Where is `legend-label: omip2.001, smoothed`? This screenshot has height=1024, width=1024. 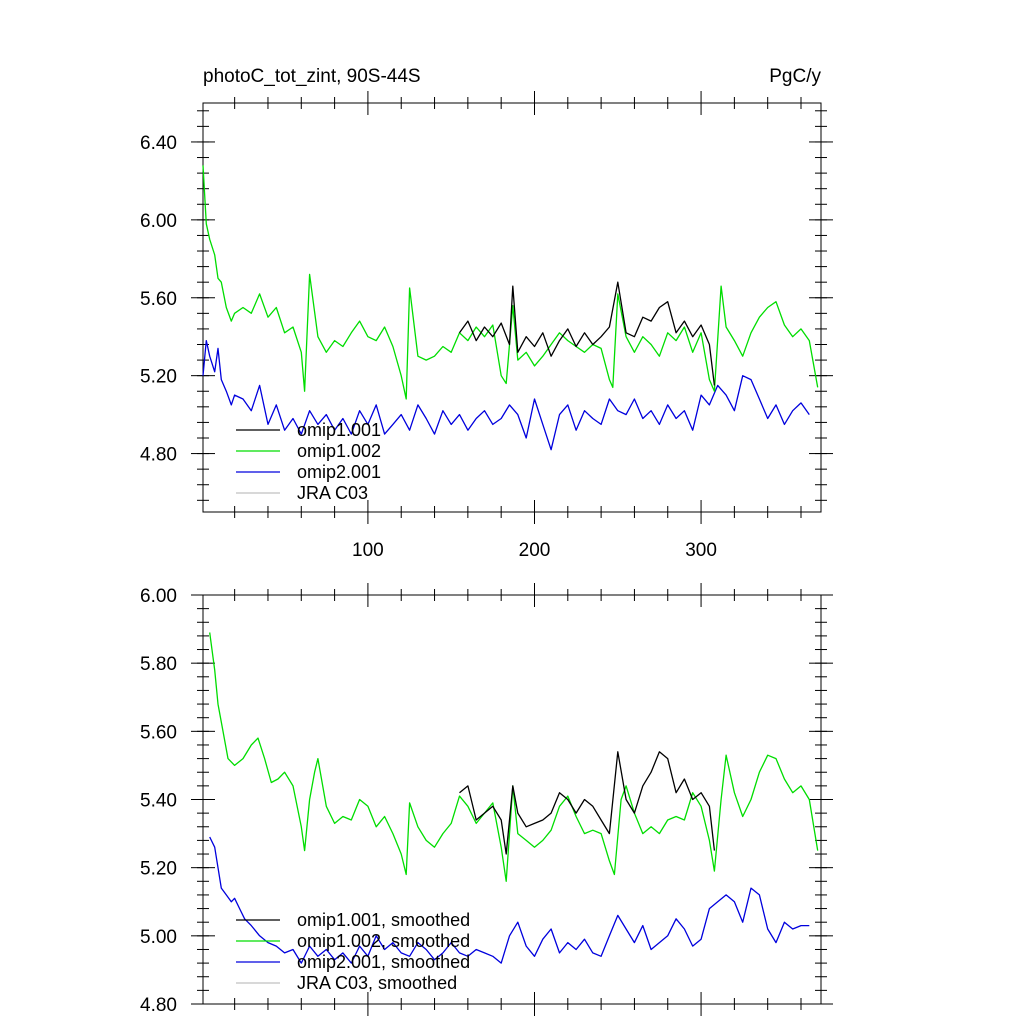
legend-label: omip2.001, smoothed is located at coordinates (383, 962).